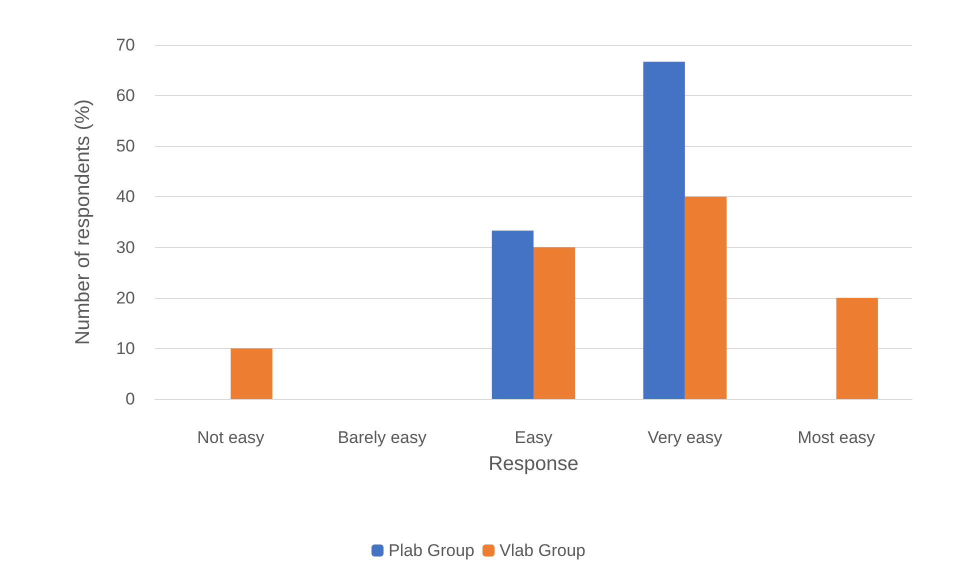 Image resolution: width=957 pixels, height=579 pixels. What do you see at coordinates (125, 247) in the screenshot?
I see `y-tick-label: 30` at bounding box center [125, 247].